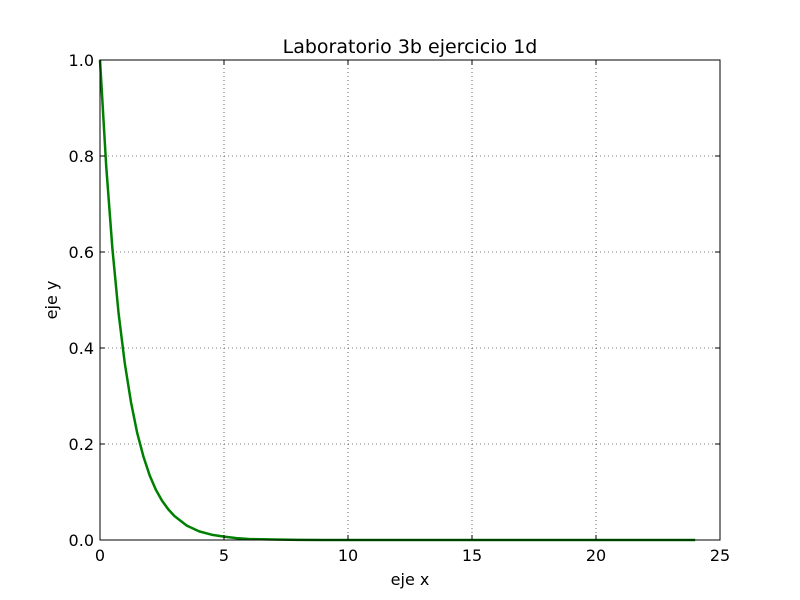 The width and height of the screenshot is (800, 600). Describe the element at coordinates (81, 444) in the screenshot. I see `y-tick-label: 0.2` at that location.